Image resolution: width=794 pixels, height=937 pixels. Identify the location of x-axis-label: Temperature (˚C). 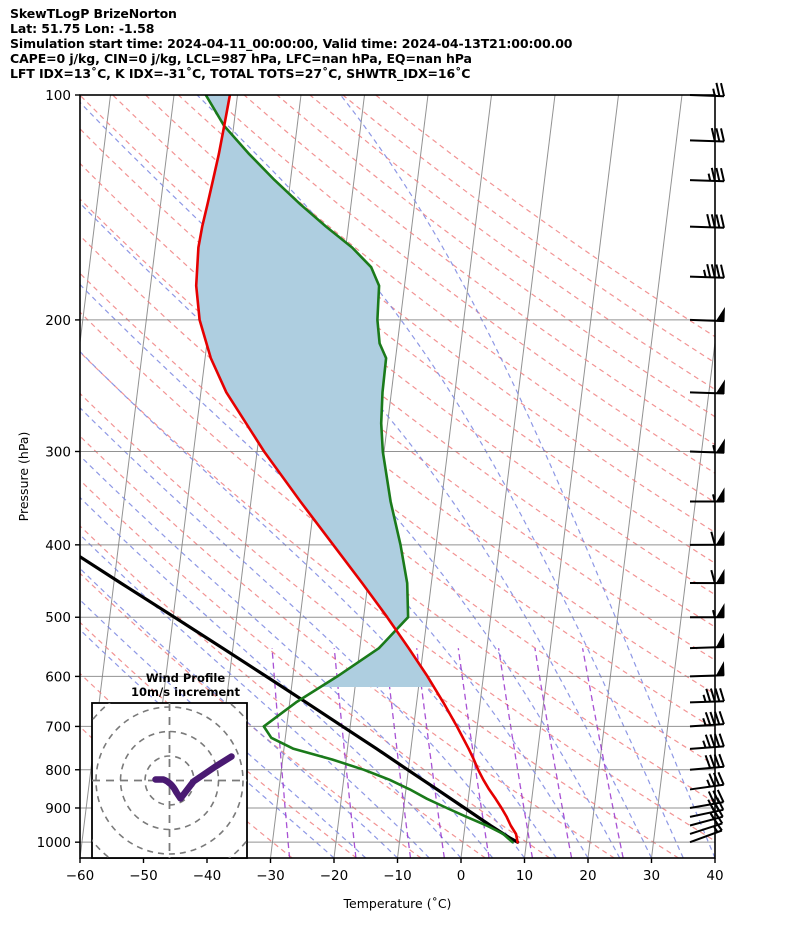
(397, 903).